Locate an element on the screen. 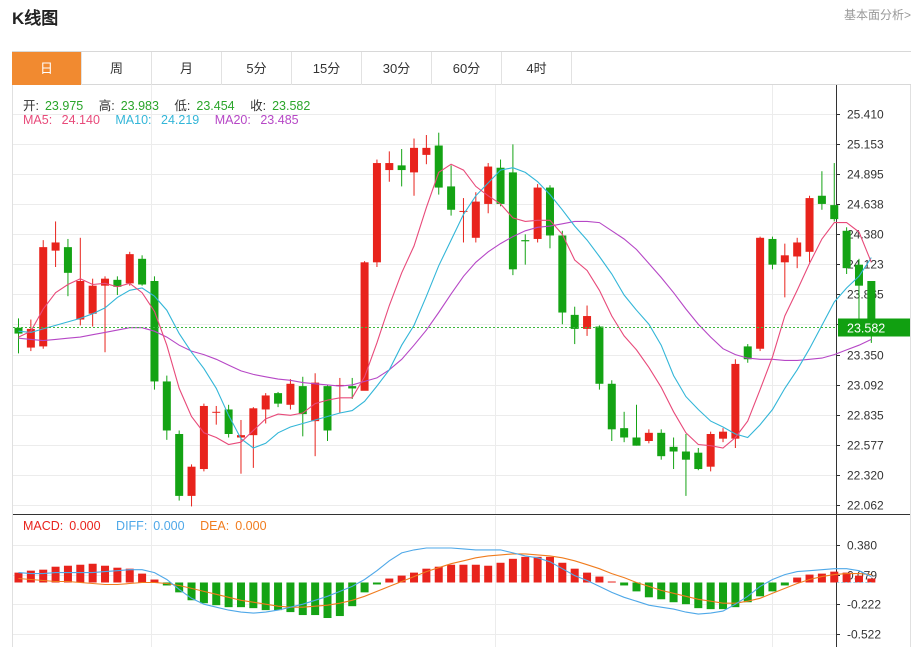 This screenshot has height=647, width=917. price-axis-label: 22.577 is located at coordinates (865, 446).